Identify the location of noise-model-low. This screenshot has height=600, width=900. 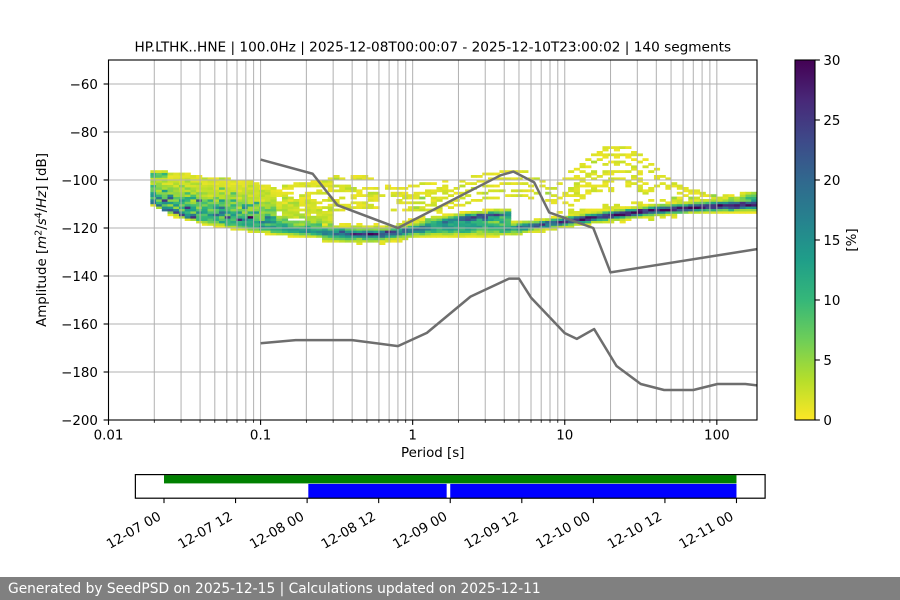
(508, 334).